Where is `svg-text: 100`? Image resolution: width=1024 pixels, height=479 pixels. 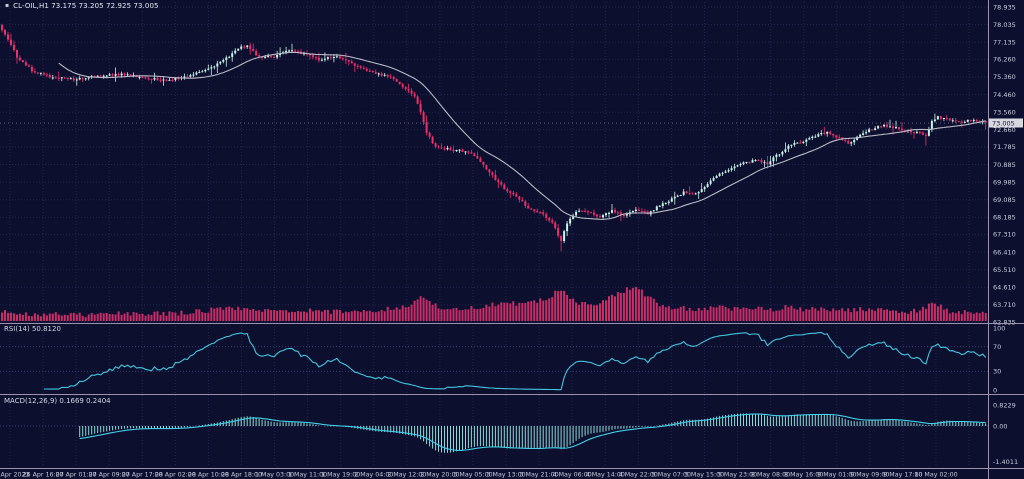
svg-text: 100 is located at coordinates (999, 328).